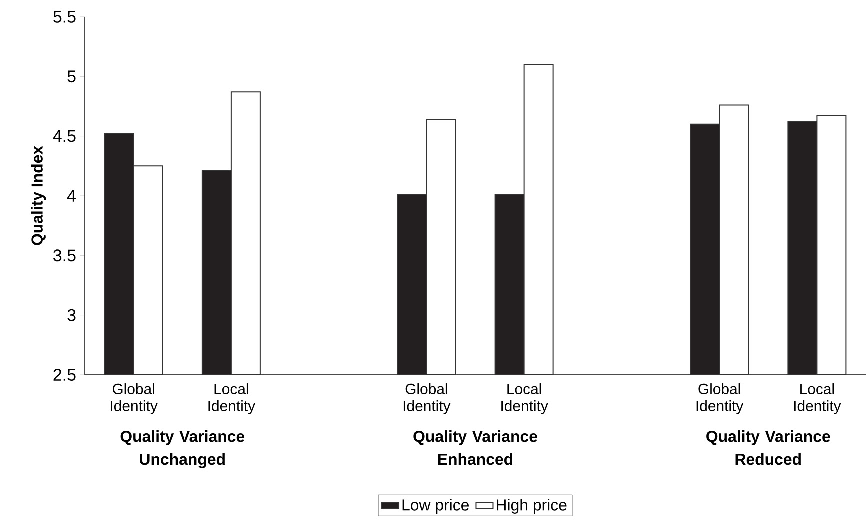 The image size is (866, 529). Describe the element at coordinates (72, 76) in the screenshot. I see `y-tick-label: 5` at that location.